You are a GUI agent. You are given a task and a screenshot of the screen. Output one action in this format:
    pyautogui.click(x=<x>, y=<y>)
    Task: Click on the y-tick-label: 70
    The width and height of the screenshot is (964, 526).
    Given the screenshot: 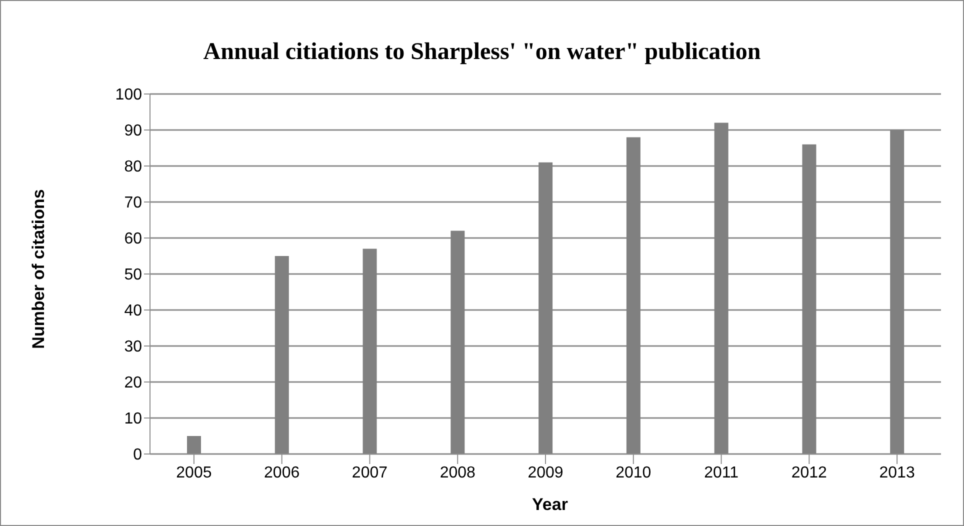 What is the action you would take?
    pyautogui.click(x=133, y=203)
    